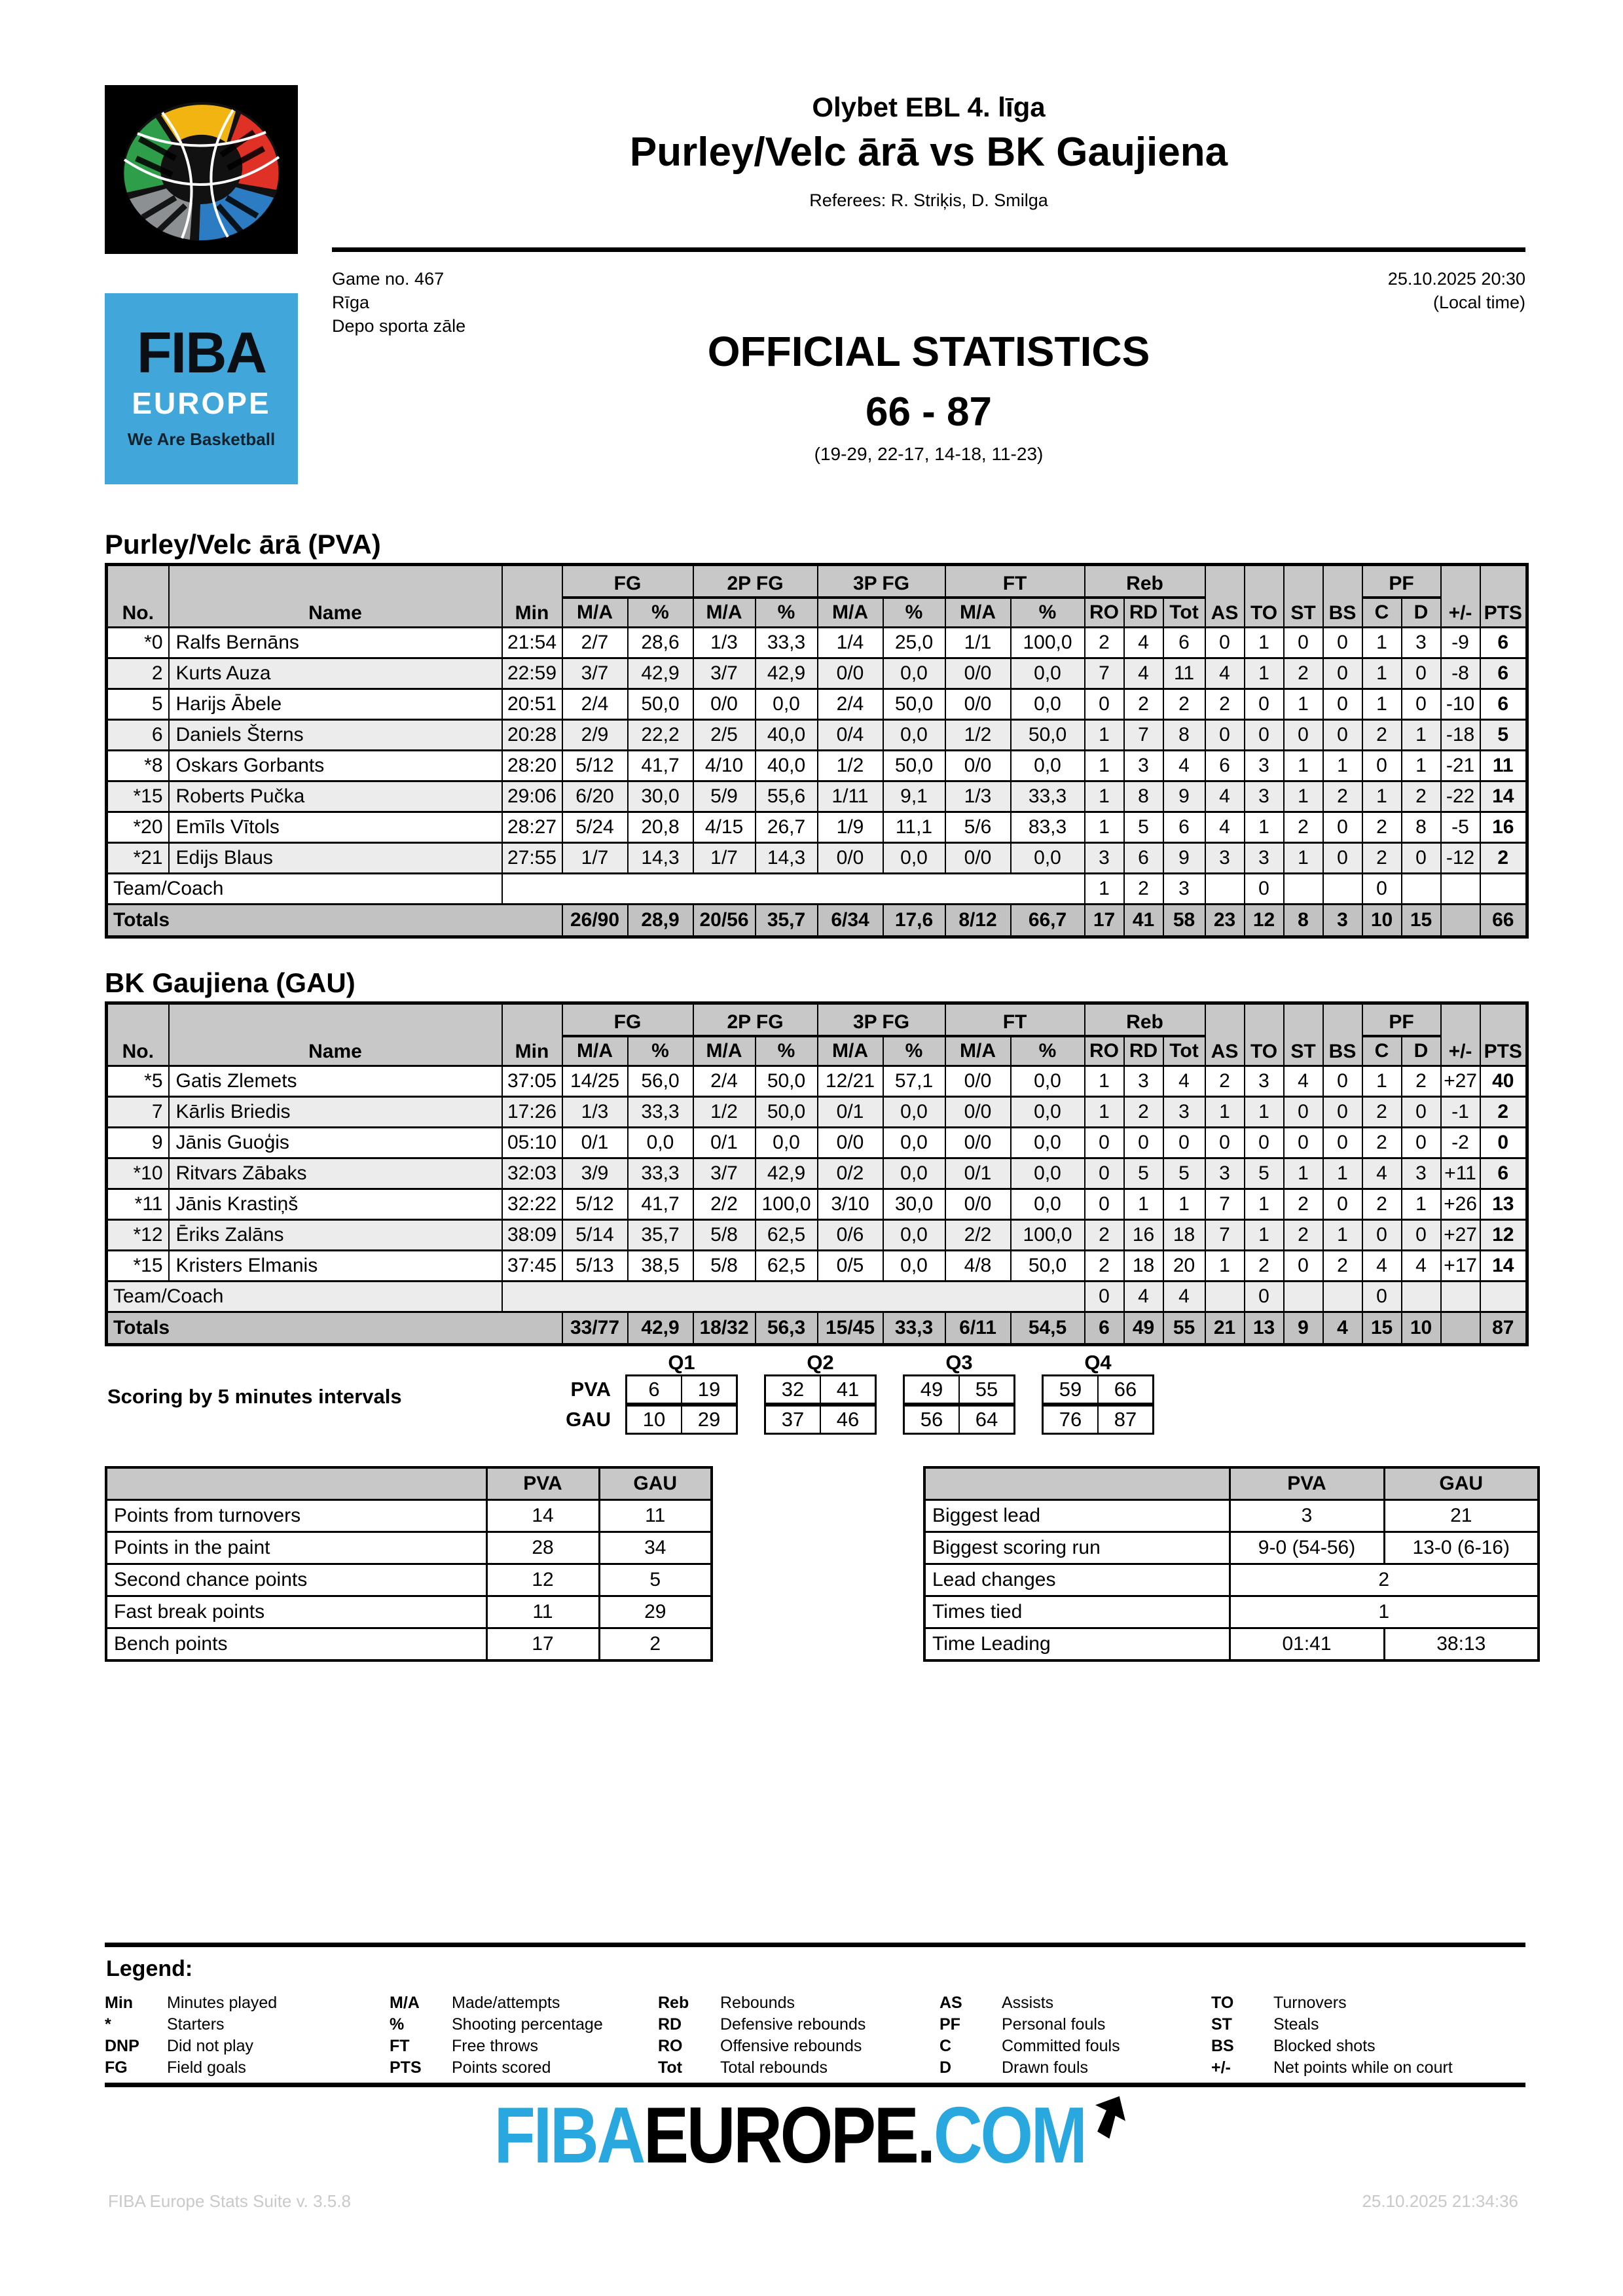 This screenshot has width=1623, height=2296. What do you see at coordinates (1070, 1420) in the screenshot?
I see `interval-score-value: 76` at bounding box center [1070, 1420].